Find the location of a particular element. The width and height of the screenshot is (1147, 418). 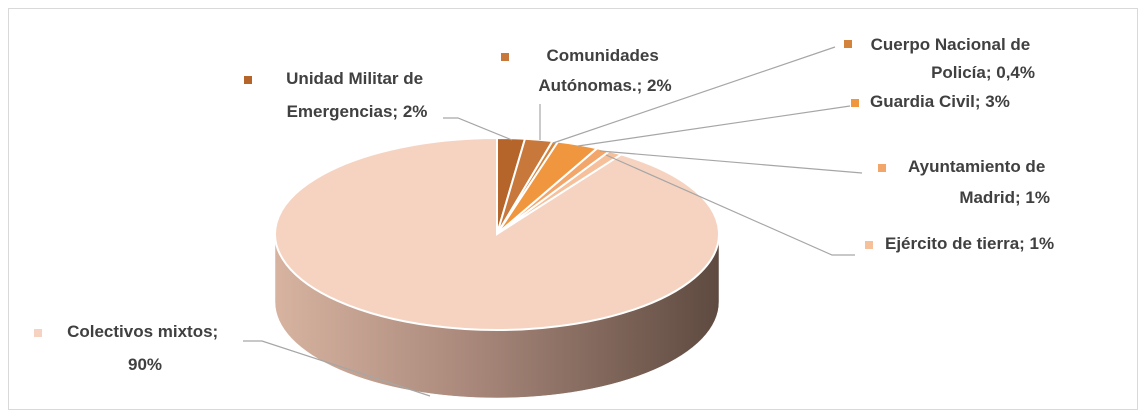

data-label: Ayuntamiento de Madrid; 1% is located at coordinates (979, 182).